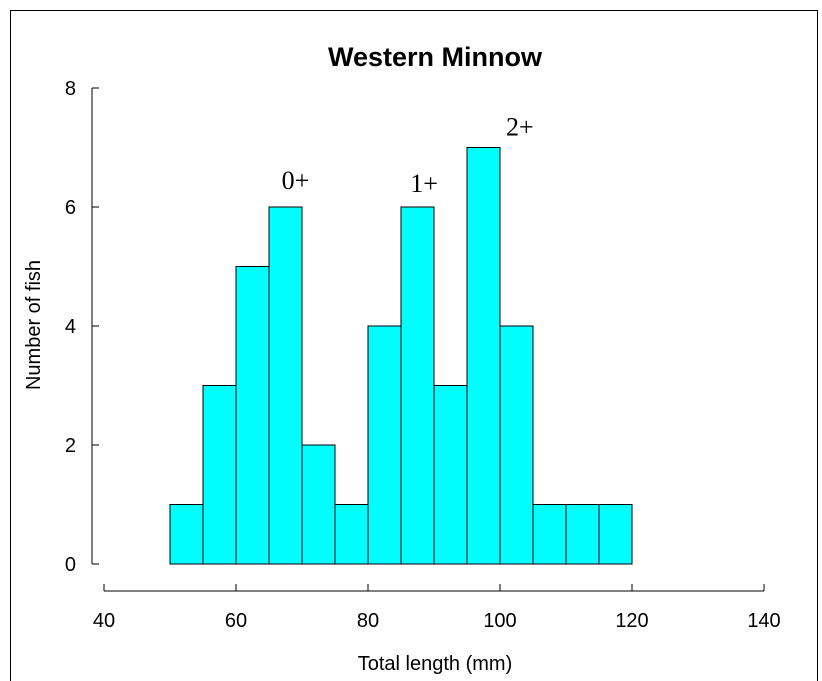  Describe the element at coordinates (631, 621) in the screenshot. I see `x-tick-label: 120` at that location.